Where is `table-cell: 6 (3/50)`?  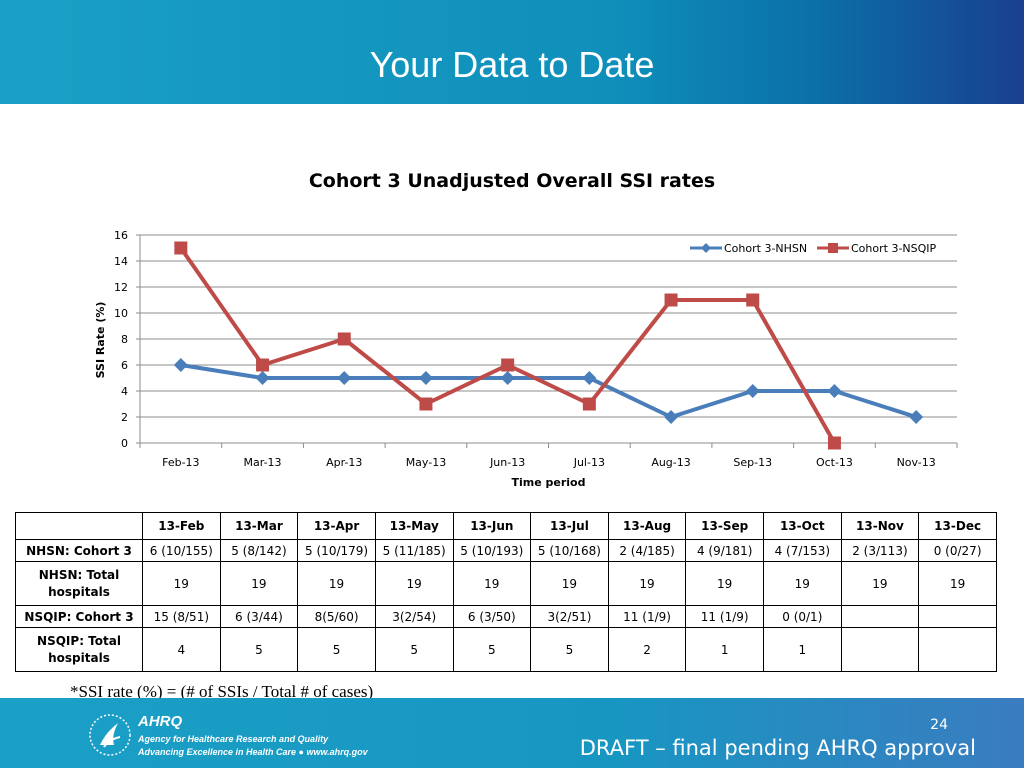 table-cell: 6 (3/50) is located at coordinates (492, 616).